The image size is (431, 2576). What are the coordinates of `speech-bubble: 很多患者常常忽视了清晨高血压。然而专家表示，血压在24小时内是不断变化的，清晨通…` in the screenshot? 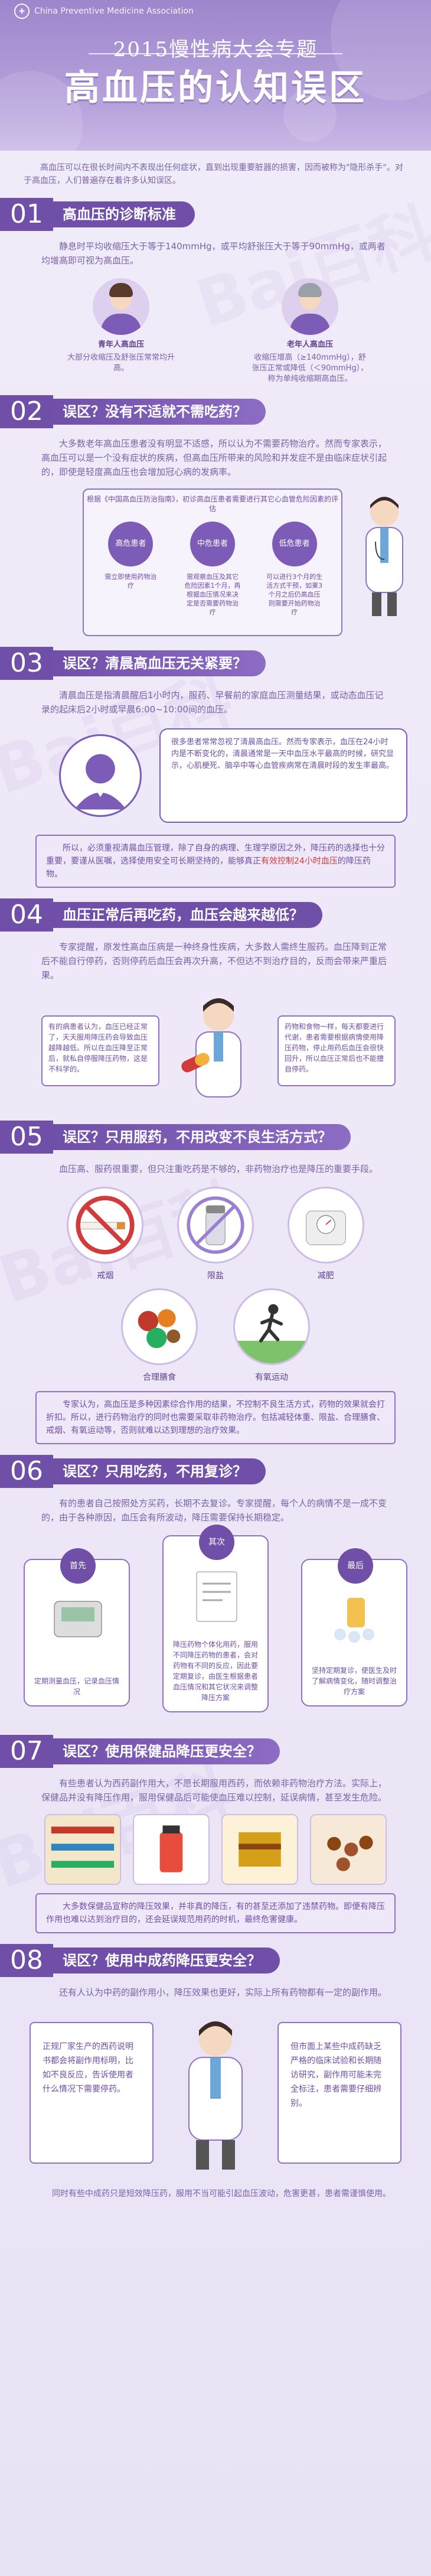 It's located at (283, 776).